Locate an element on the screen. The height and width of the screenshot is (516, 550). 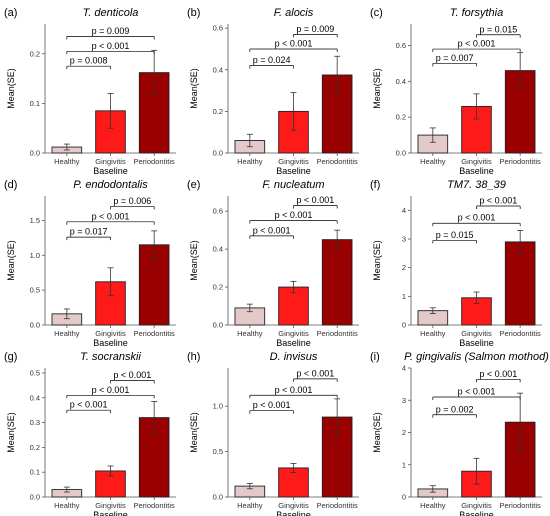
y-tick-label: 0.3 is located at coordinates (35, 422).